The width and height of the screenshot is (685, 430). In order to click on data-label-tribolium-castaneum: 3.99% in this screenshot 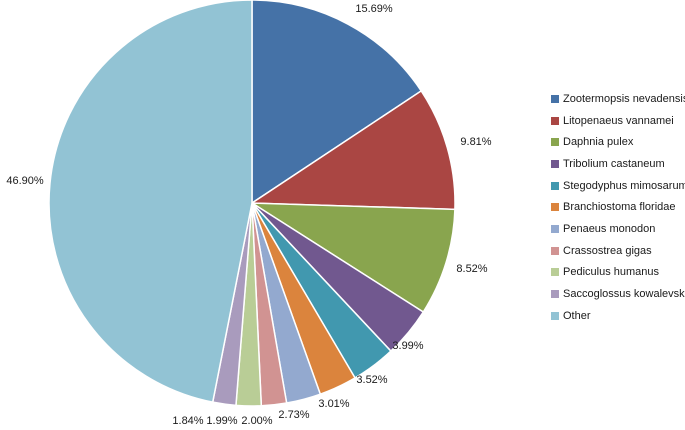, I will do `click(407, 346)`.